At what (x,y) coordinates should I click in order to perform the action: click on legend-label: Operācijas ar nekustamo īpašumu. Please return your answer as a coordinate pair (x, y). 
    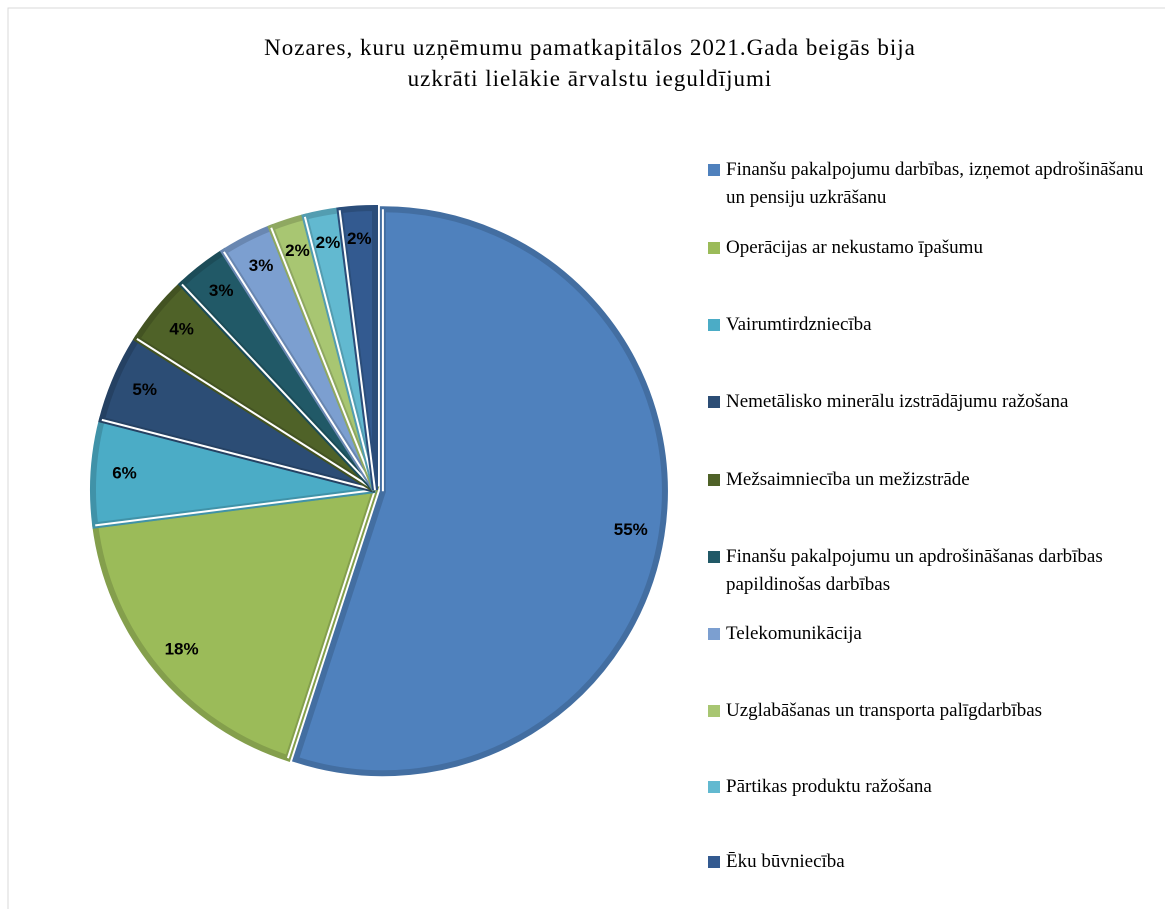
    Looking at the image, I should click on (854, 247).